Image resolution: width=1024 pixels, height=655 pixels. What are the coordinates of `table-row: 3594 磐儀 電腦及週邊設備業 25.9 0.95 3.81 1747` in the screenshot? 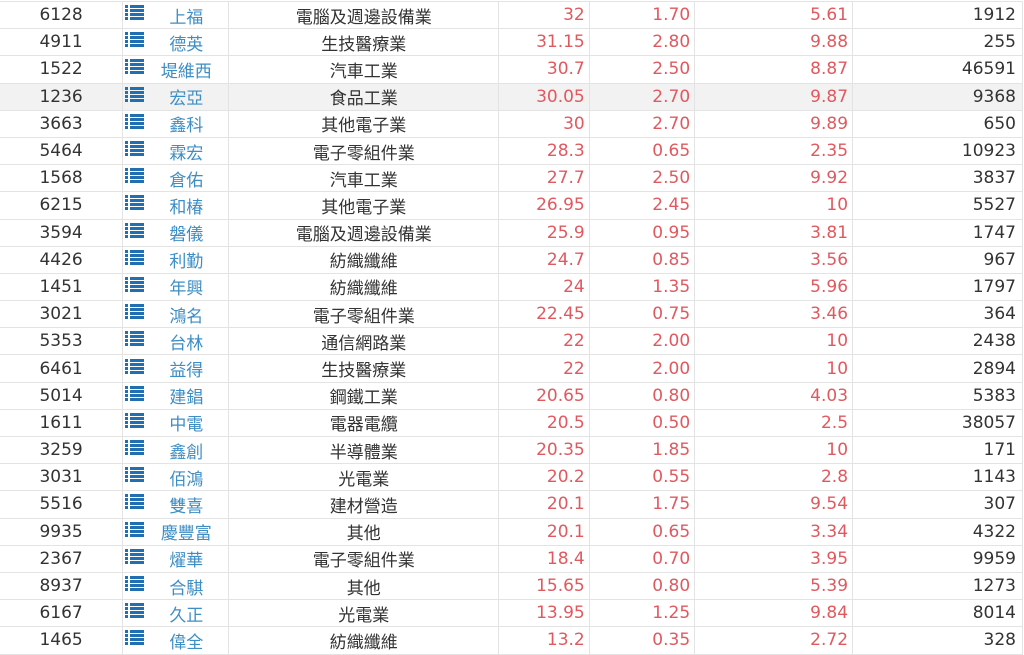 It's located at (511, 232).